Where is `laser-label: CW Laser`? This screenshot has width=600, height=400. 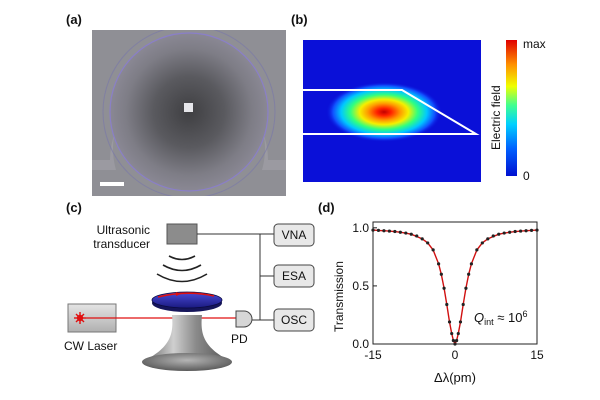
laser-label: CW Laser is located at coordinates (90, 346).